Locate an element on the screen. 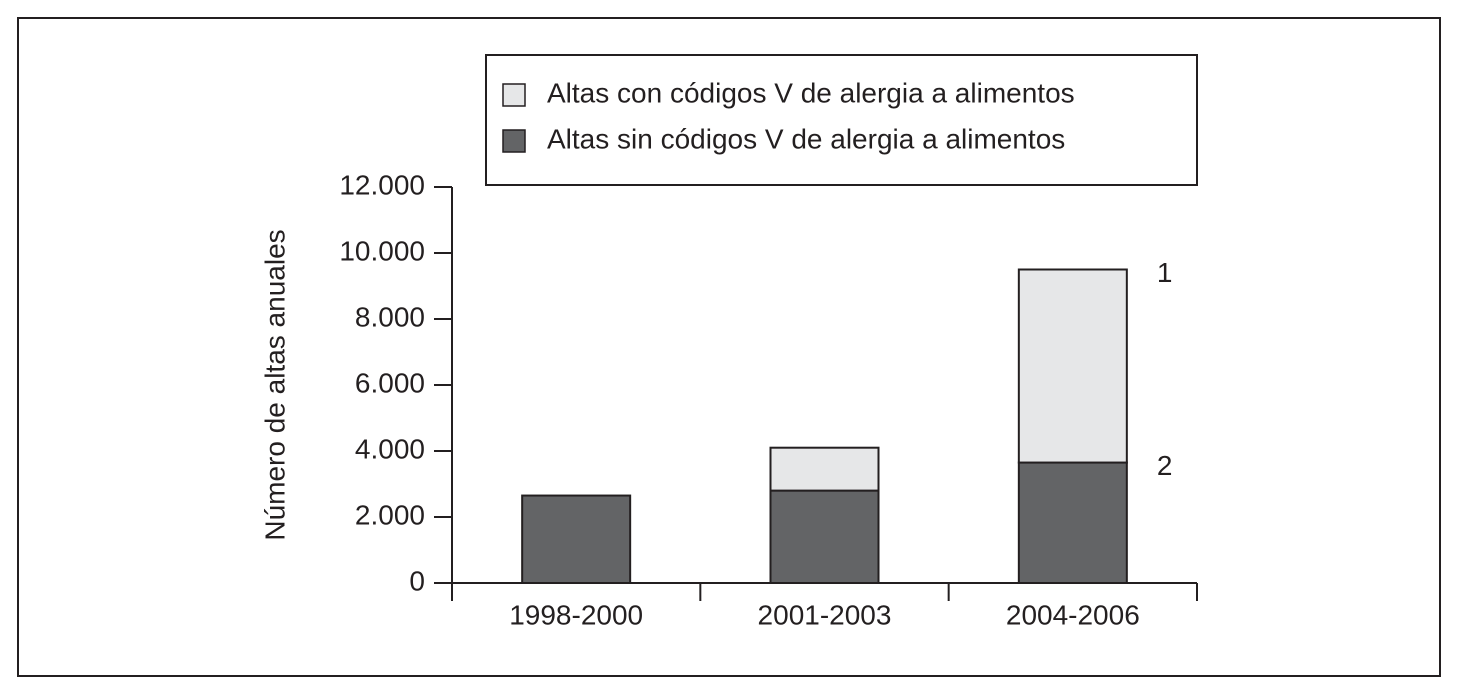 Image resolution: width=1462 pixels, height=700 pixels. x-tick-label: 1998-2000 is located at coordinates (576, 614).